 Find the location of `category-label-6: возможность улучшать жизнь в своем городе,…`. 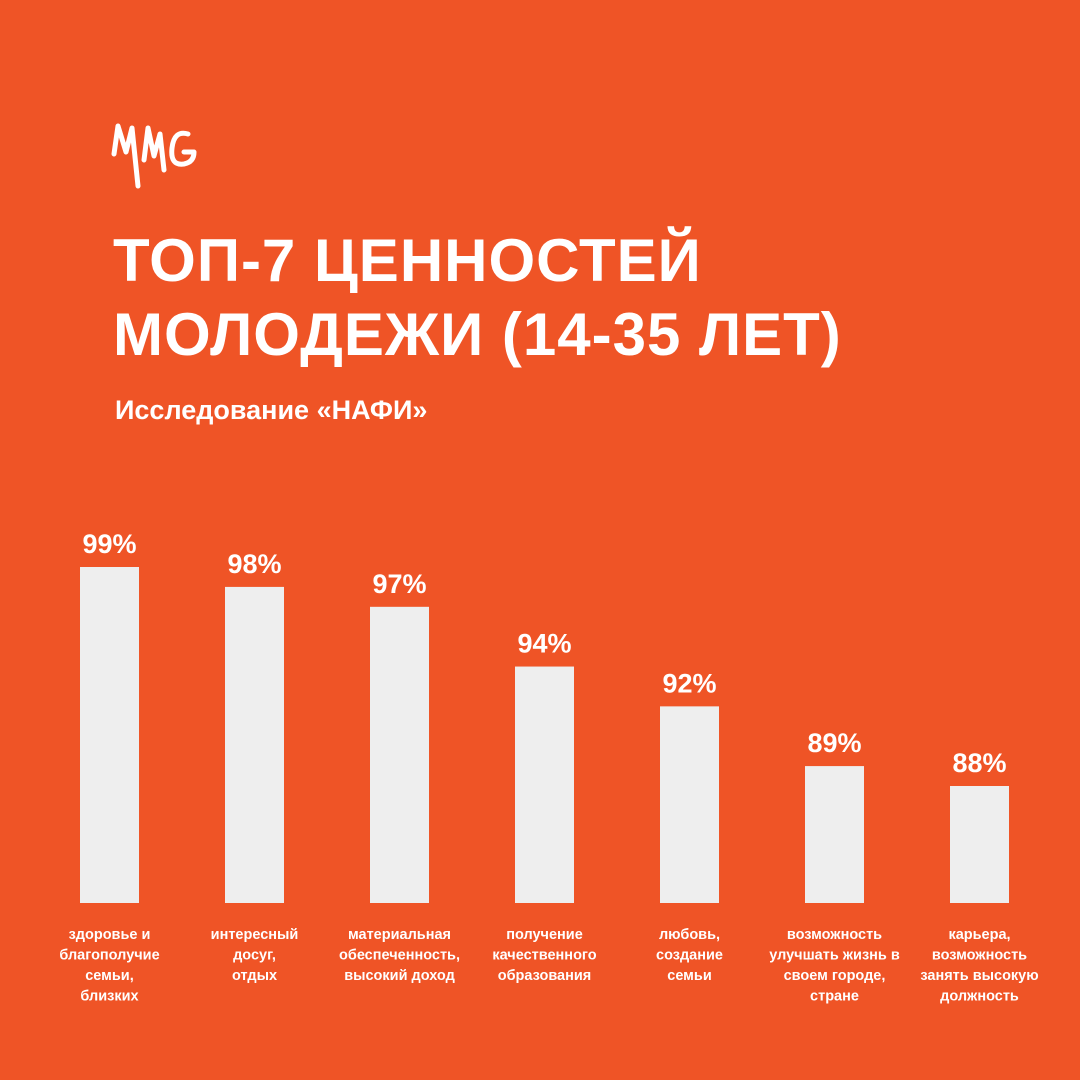

category-label-6: возможность улучшать жизнь в своем городе,… is located at coordinates (834, 966).